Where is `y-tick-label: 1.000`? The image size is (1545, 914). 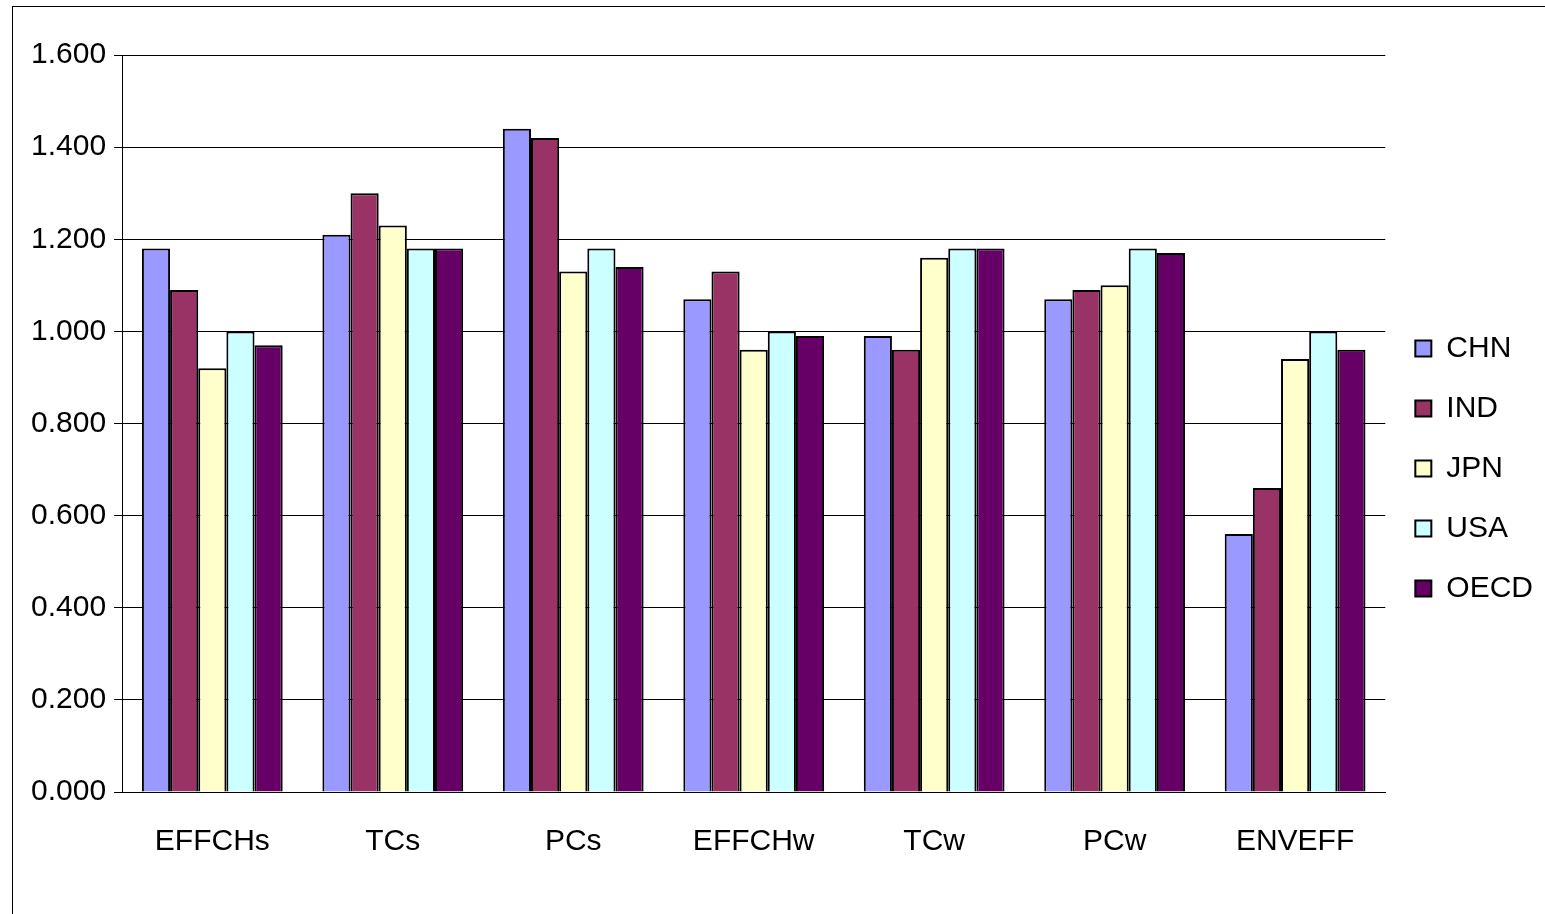 y-tick-label: 1.000 is located at coordinates (69, 329).